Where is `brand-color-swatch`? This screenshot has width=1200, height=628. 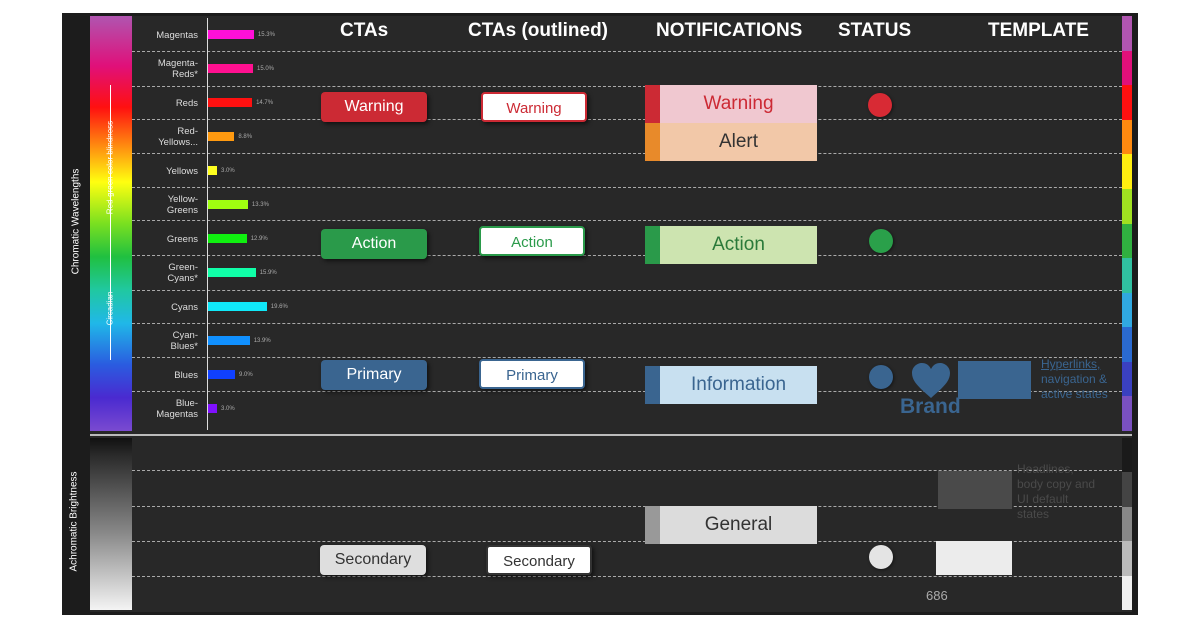
brand-color-swatch is located at coordinates (994, 380).